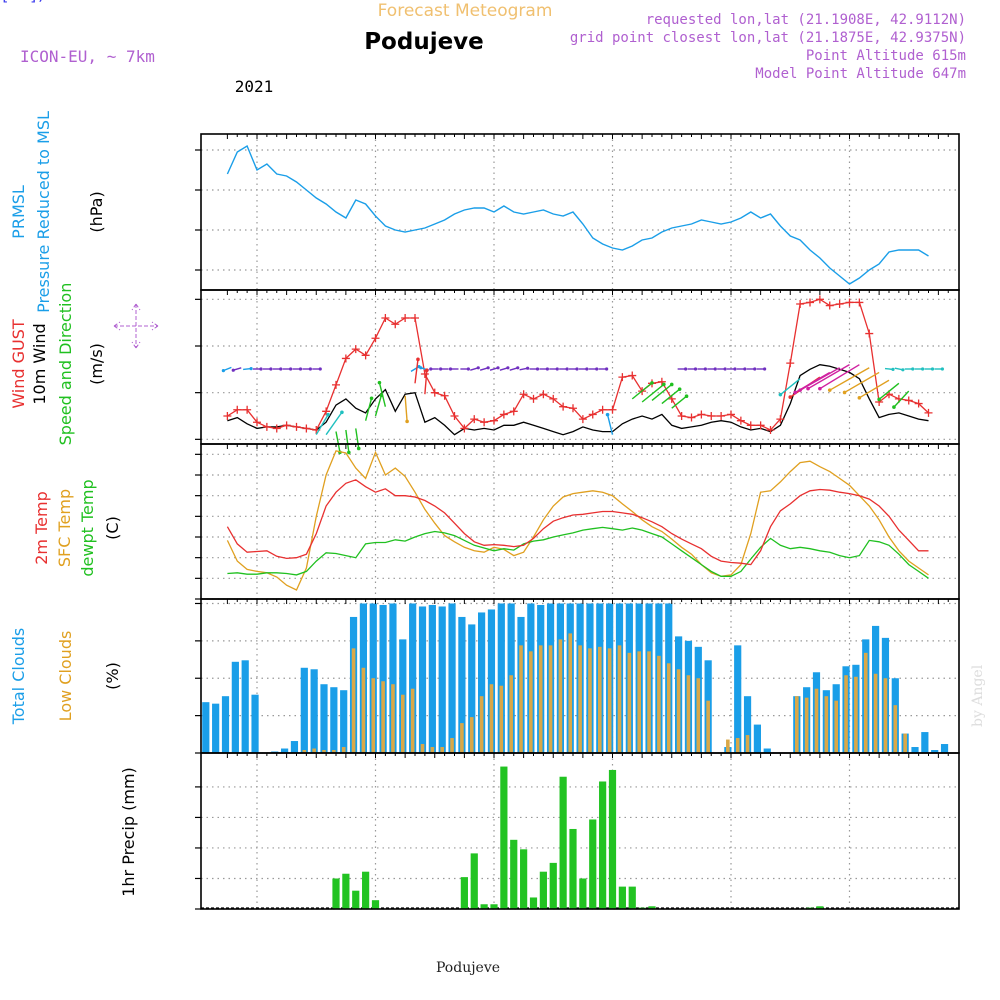 The width and height of the screenshot is (1000, 1000). I want to click on product-title: Forecast Meteogram, so click(465, 11).